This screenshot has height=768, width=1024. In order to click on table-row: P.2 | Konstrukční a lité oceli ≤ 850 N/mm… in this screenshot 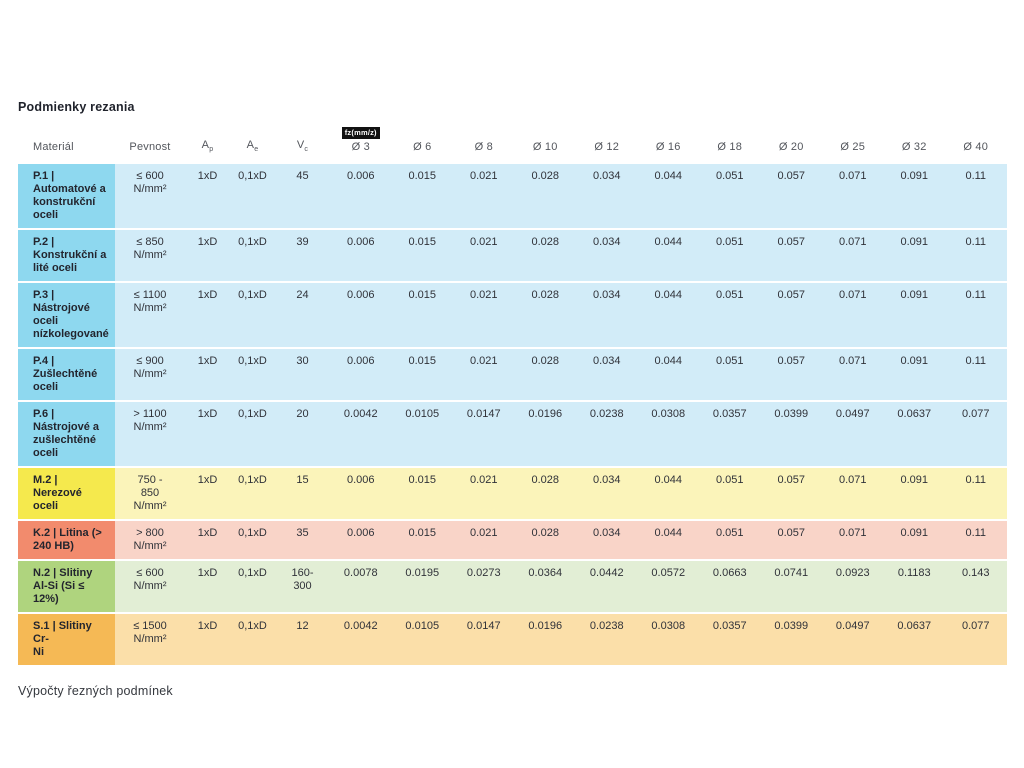, I will do `click(512, 255)`.